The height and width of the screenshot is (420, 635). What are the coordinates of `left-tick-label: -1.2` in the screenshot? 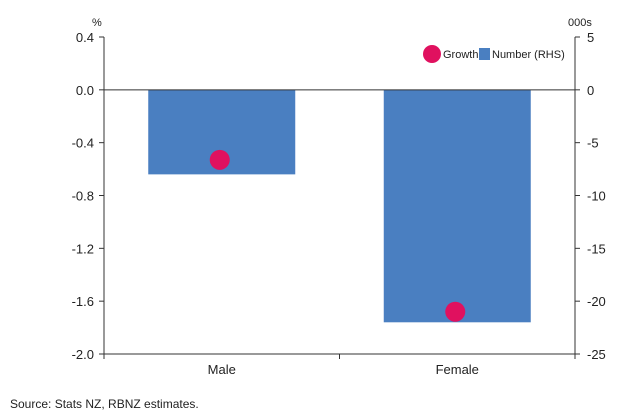 It's located at (83, 248).